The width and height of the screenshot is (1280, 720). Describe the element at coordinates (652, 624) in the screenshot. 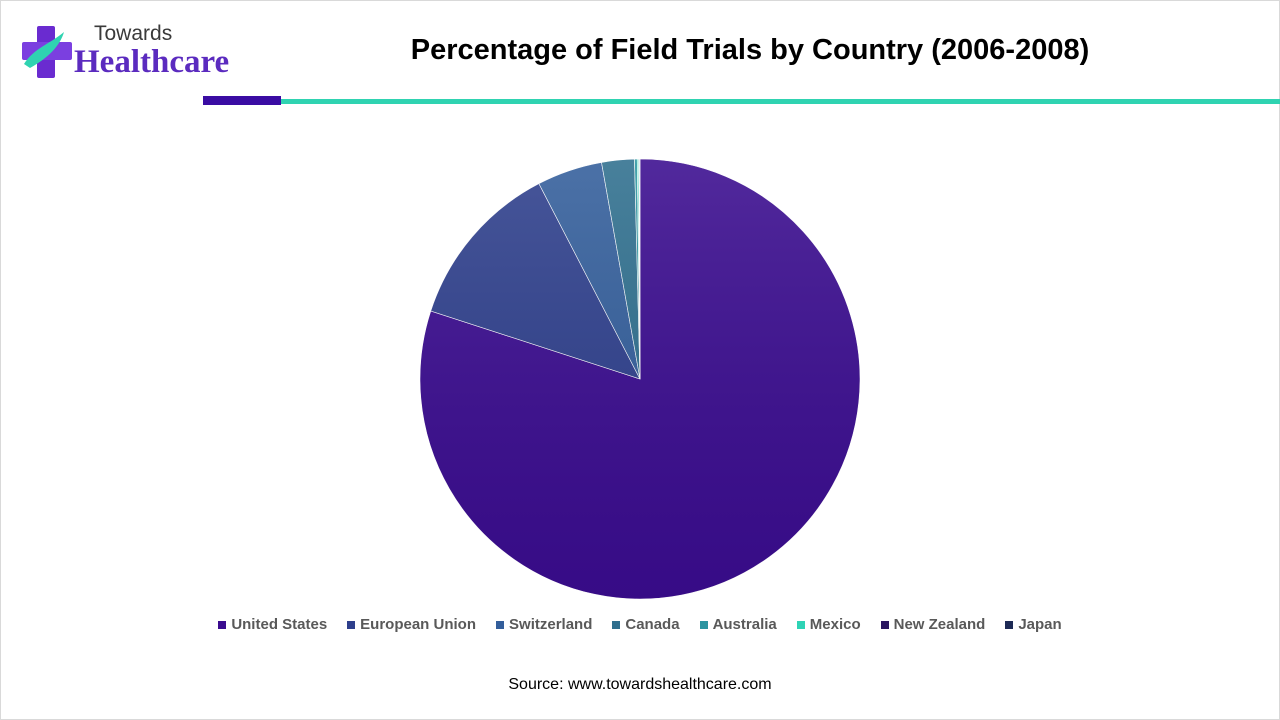

I see `legend-label: Canada` at that location.